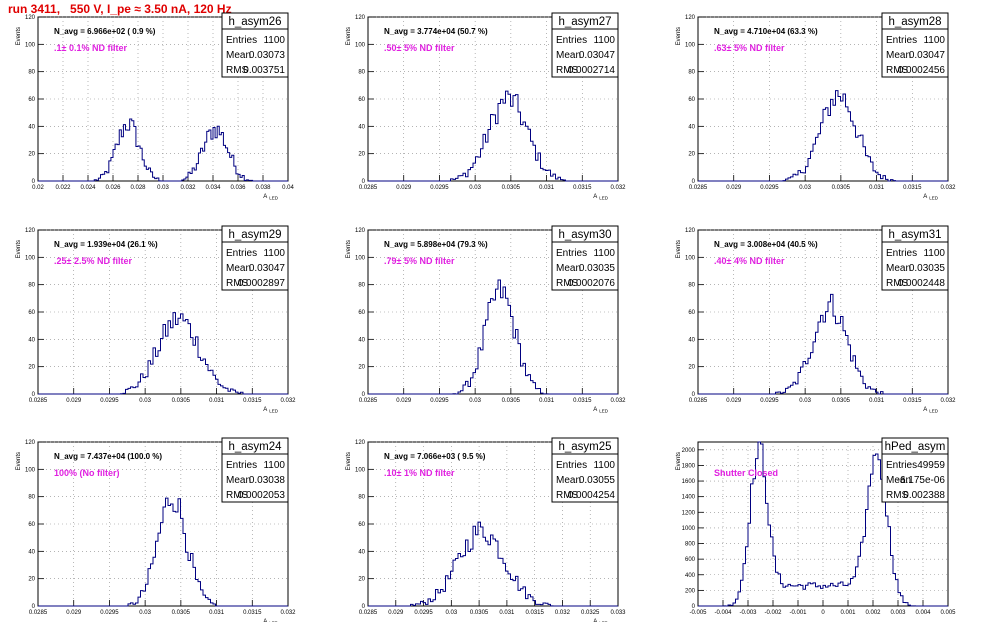 This screenshot has width=996, height=622. Describe the element at coordinates (105, 31) in the screenshot. I see `navg-label: N_avg = 6.966e+02 ( 0.9 %)` at that location.